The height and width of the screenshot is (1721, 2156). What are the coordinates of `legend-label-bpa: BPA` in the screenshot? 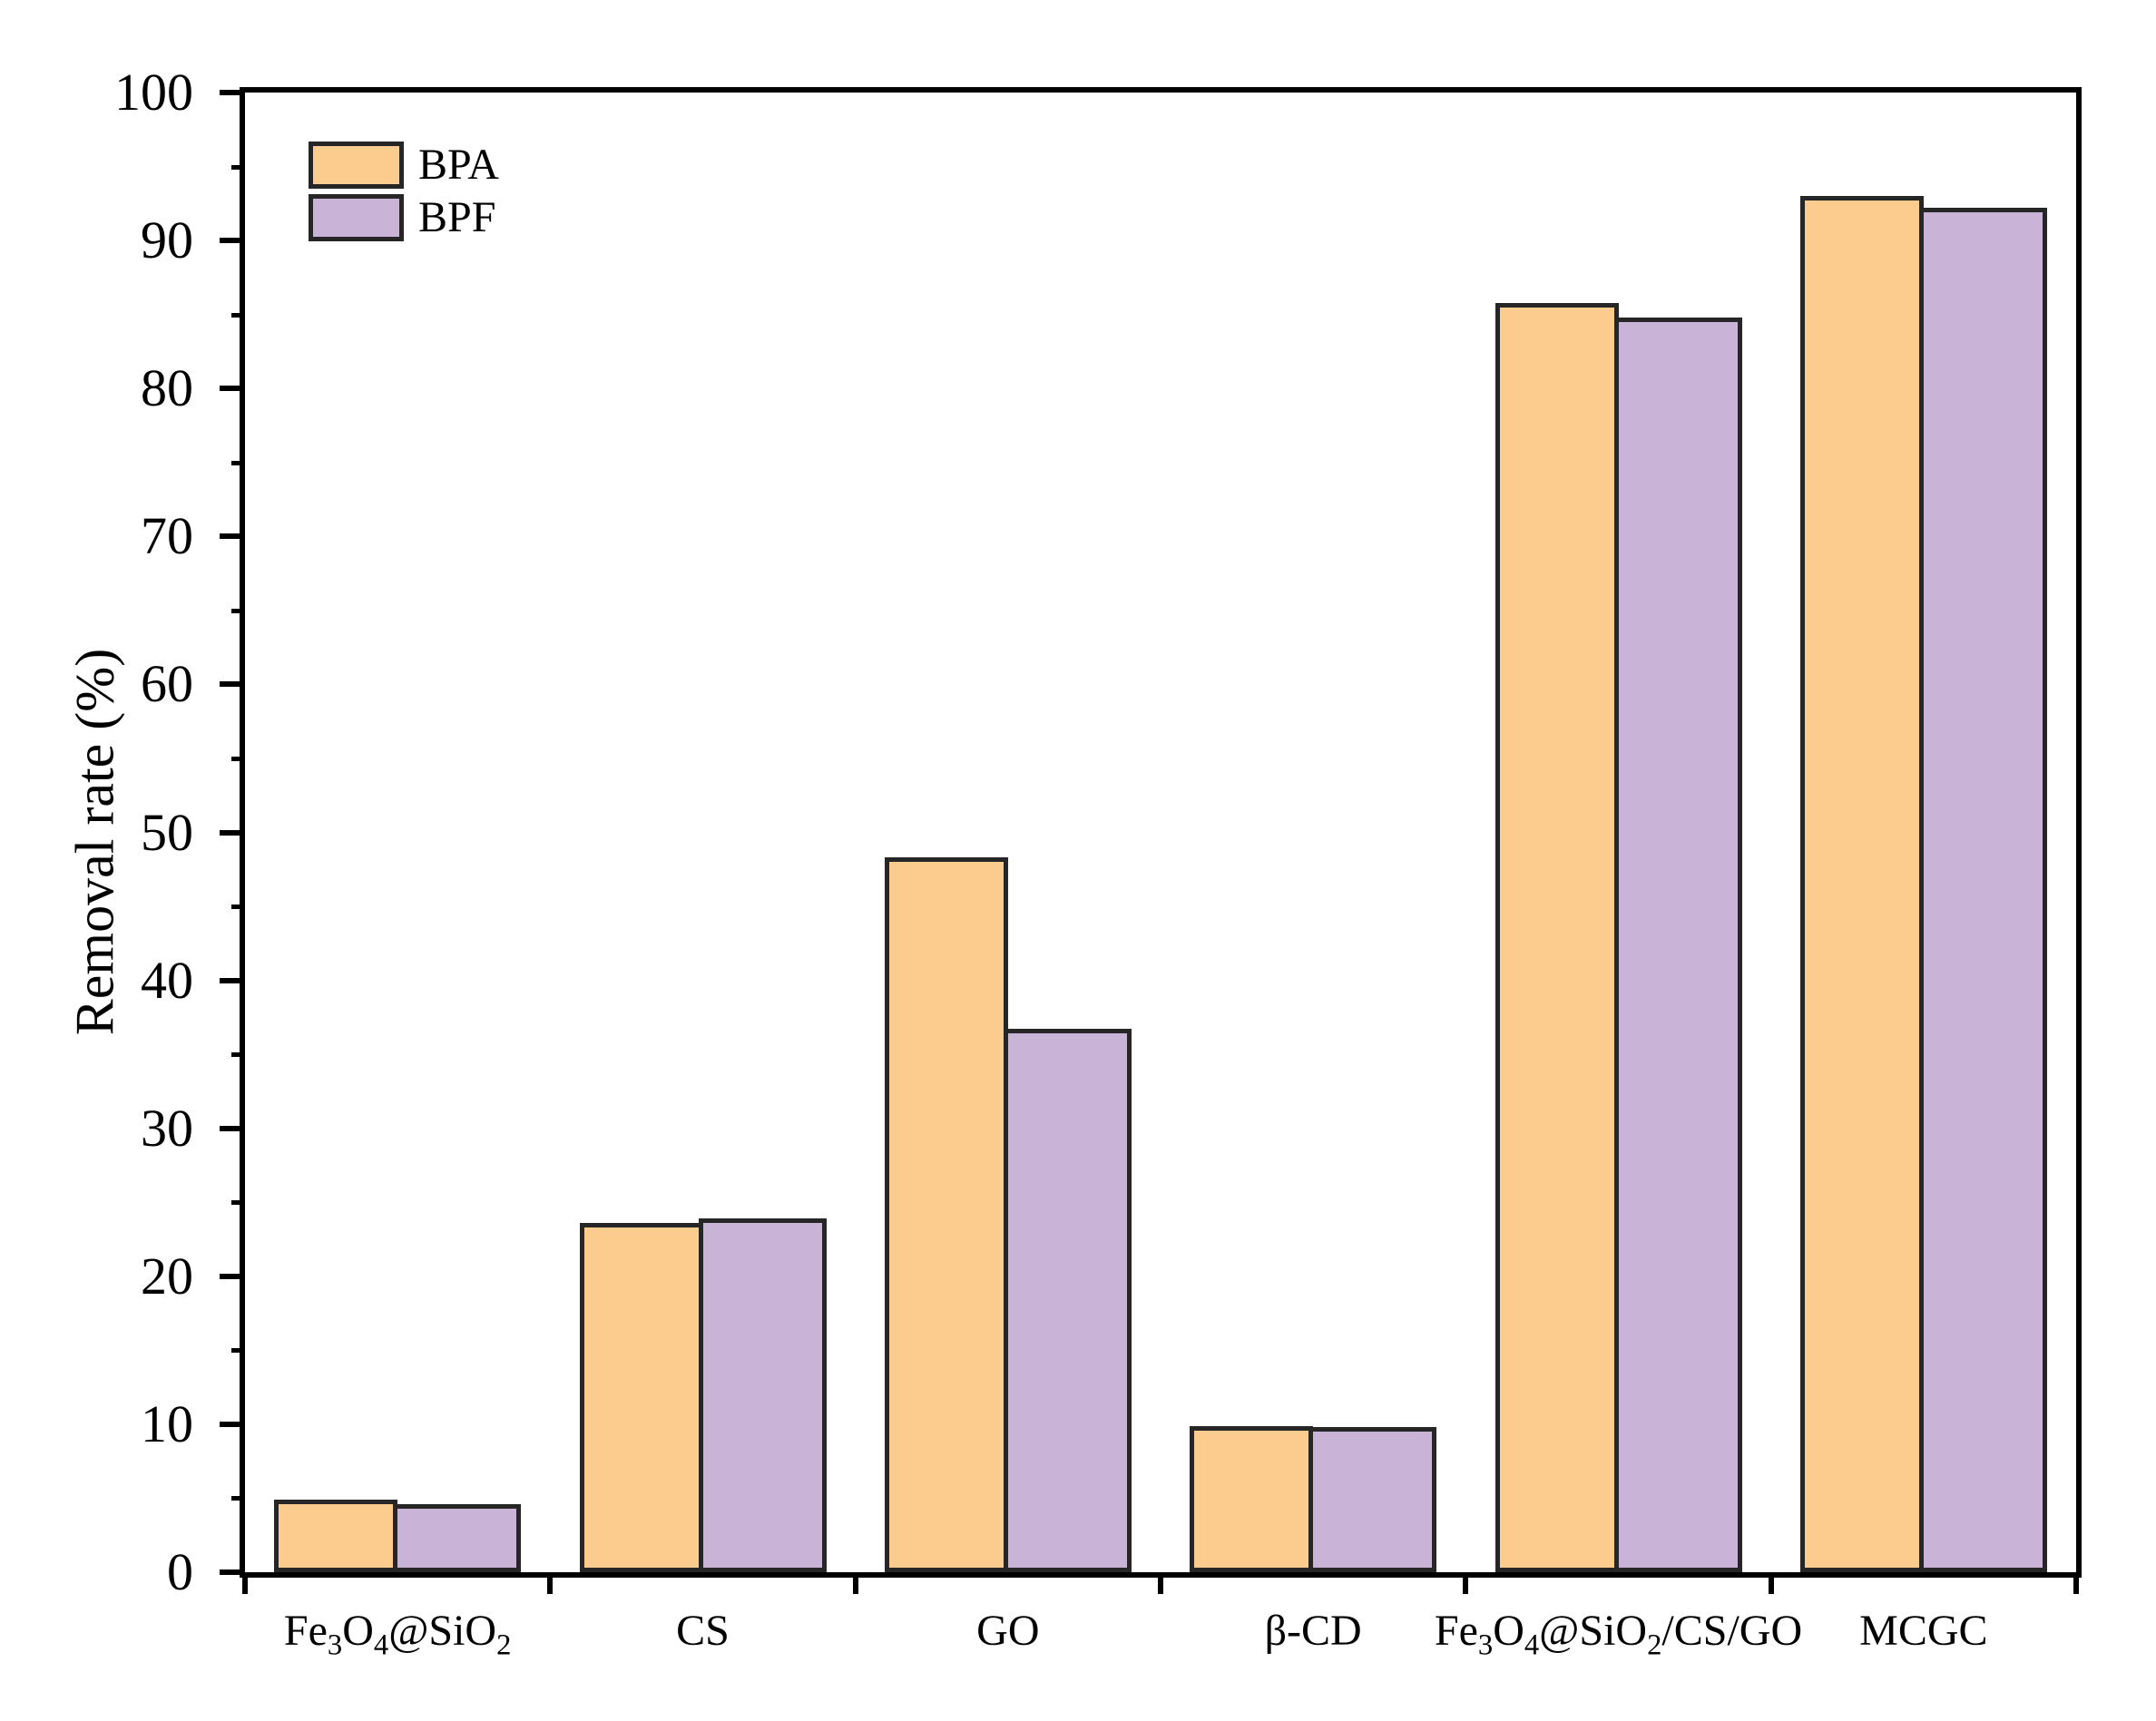 It's located at (458, 165).